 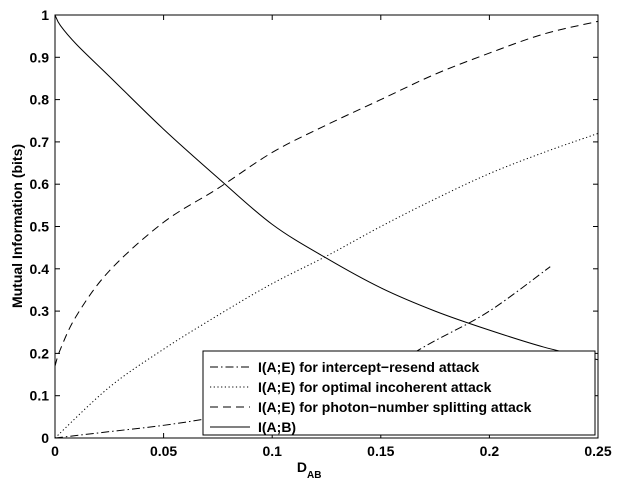 What do you see at coordinates (272, 451) in the screenshot?
I see `x-tick-label: 0.1` at bounding box center [272, 451].